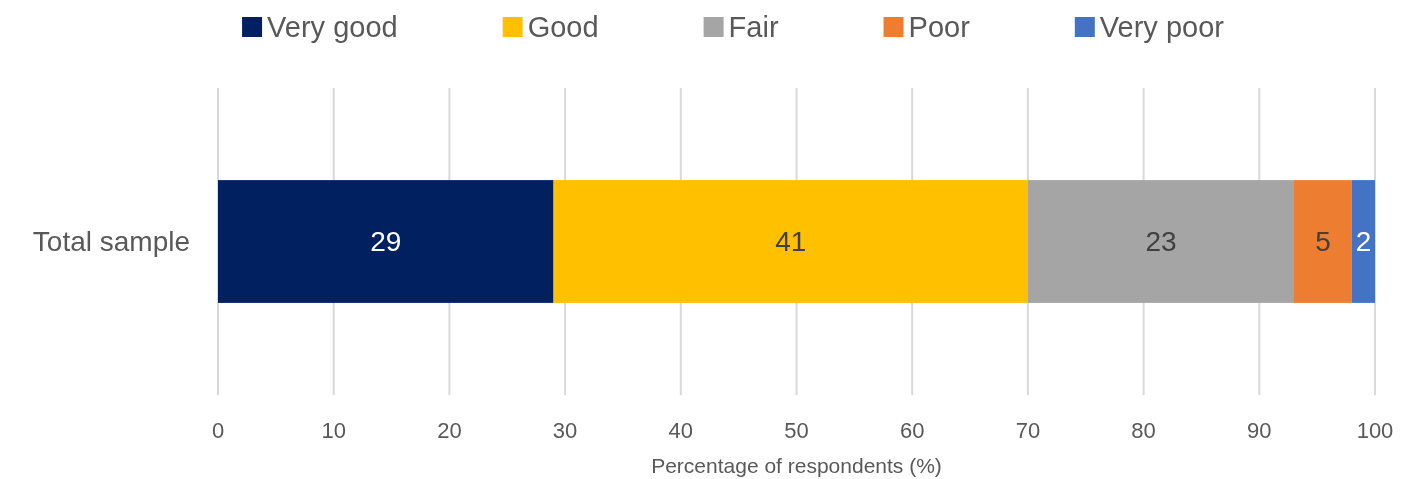 The image size is (1412, 479). I want to click on data-label: 5, so click(1323, 241).